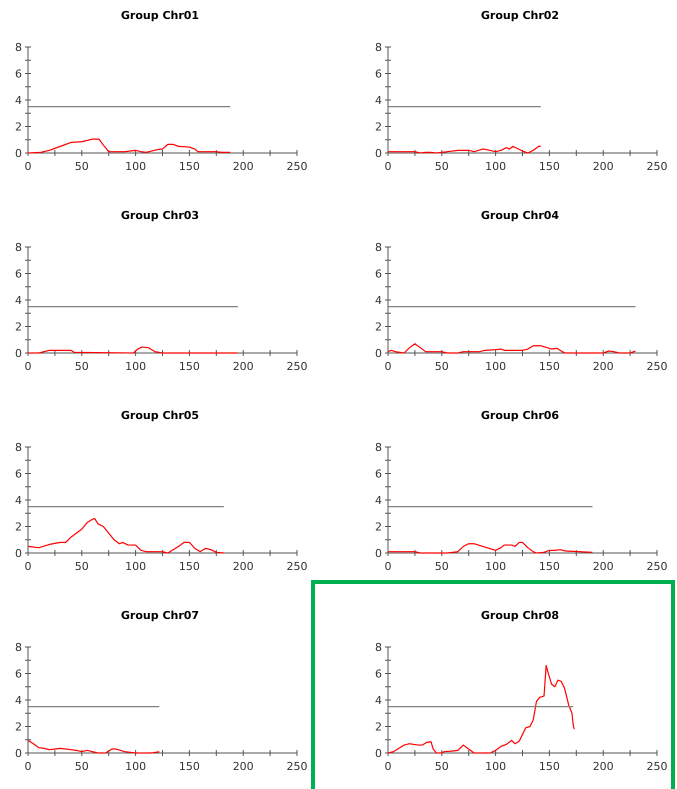  What do you see at coordinates (520, 615) in the screenshot?
I see `chart-title: Group Chr08` at bounding box center [520, 615].